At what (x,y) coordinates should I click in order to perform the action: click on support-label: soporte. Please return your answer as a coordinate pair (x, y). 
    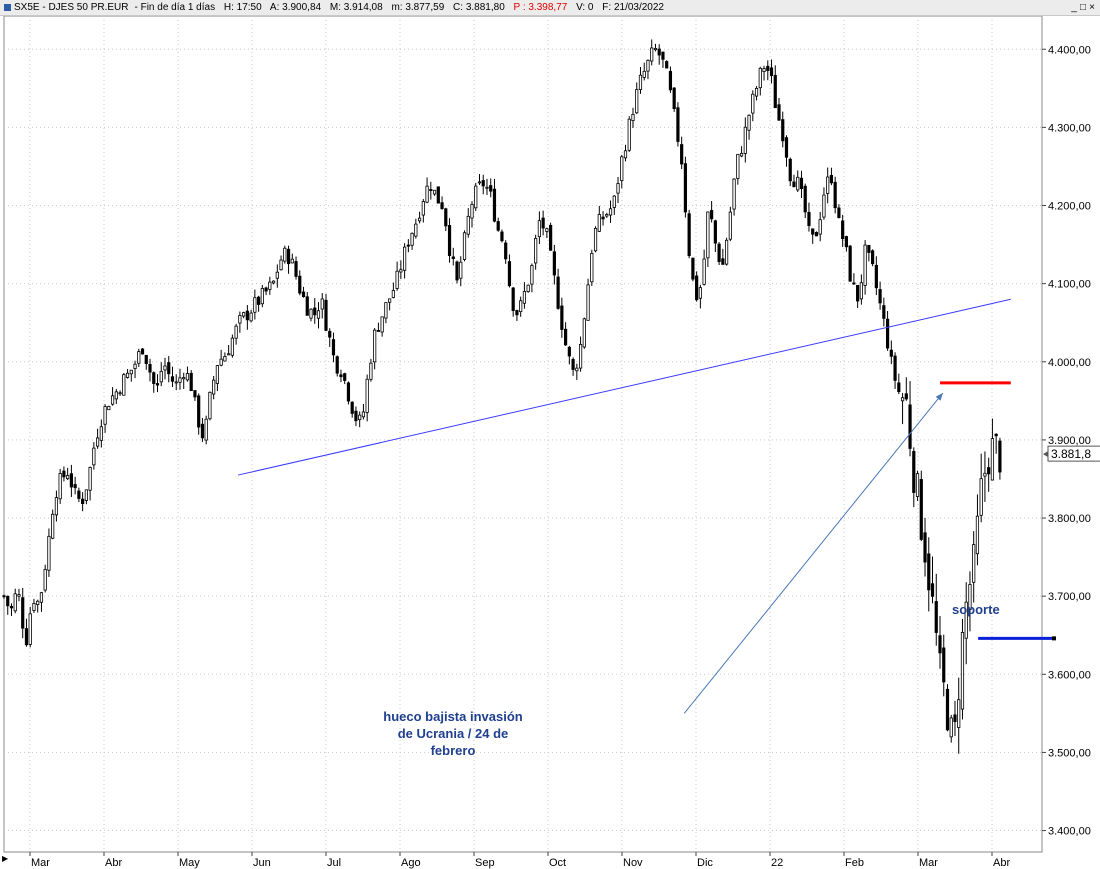
    Looking at the image, I should click on (976, 609).